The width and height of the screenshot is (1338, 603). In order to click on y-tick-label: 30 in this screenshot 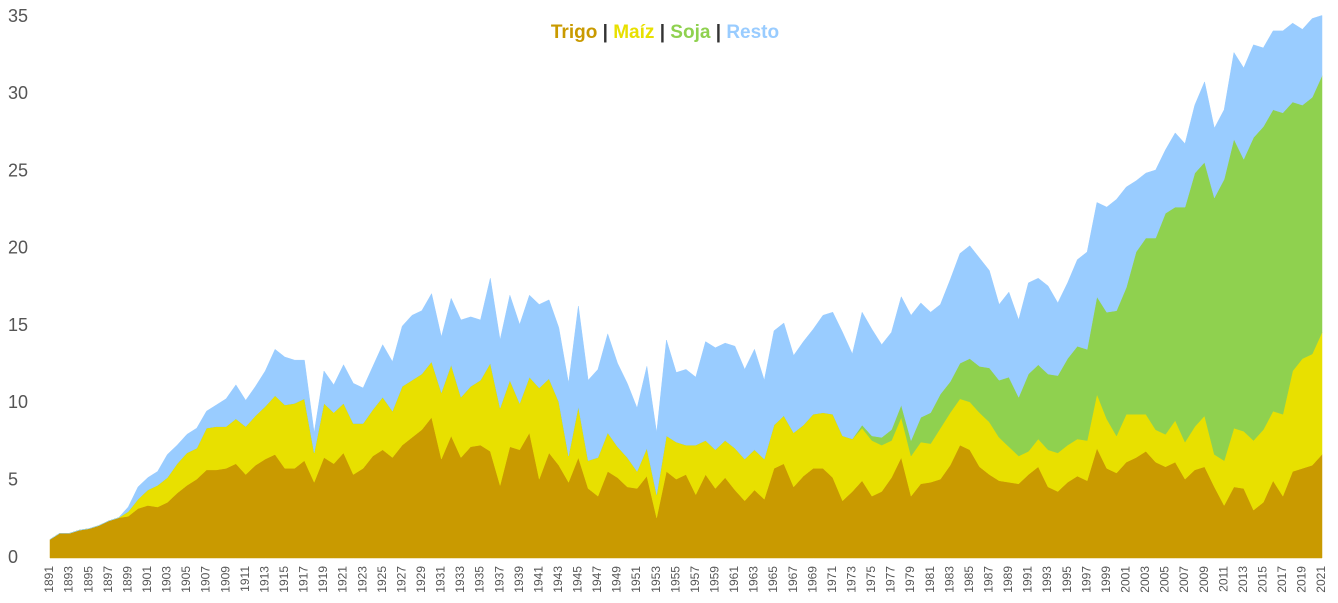, I will do `click(18, 93)`.